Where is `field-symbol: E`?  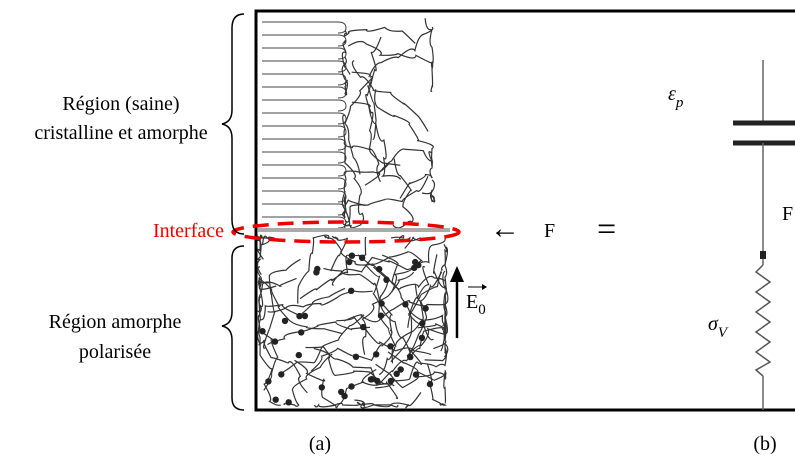
field-symbol: E is located at coordinates (472, 302).